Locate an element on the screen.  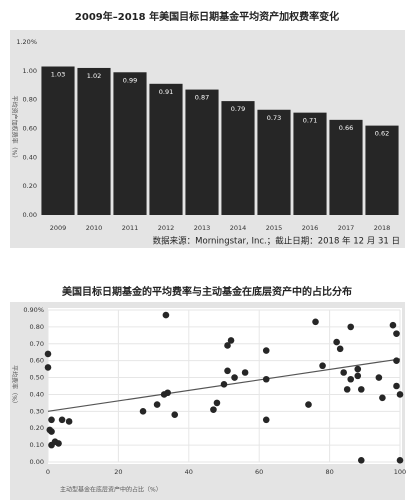
value-label: 1.02 is located at coordinates (94, 76).